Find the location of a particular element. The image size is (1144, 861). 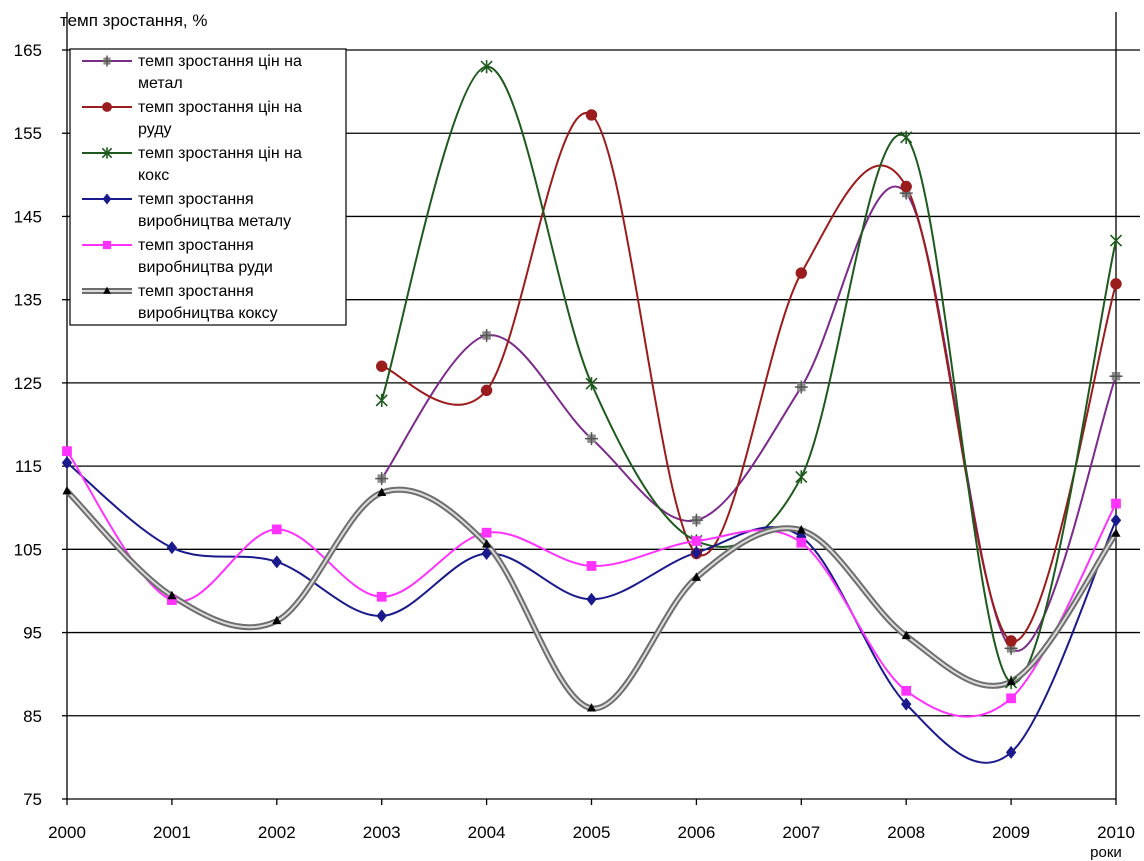

y-tick-label: 95 is located at coordinates (32, 633).